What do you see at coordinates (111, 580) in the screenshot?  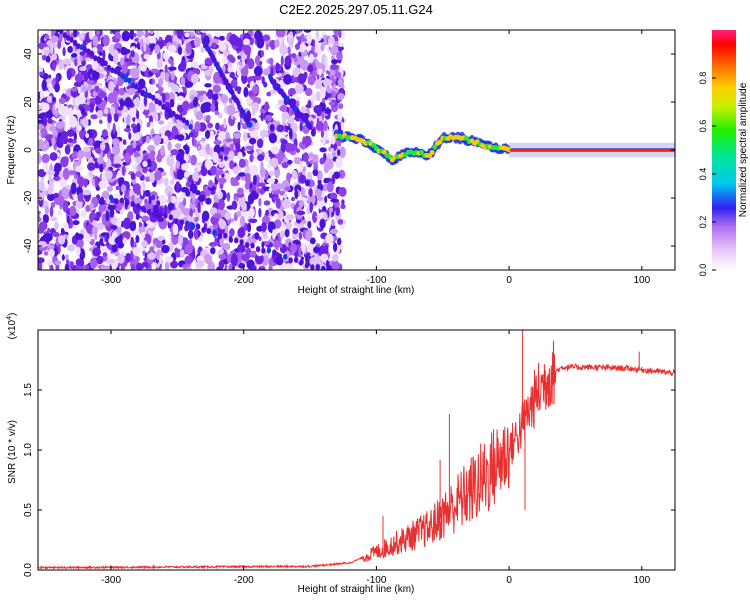 I see `x-tick-label: -300` at bounding box center [111, 580].